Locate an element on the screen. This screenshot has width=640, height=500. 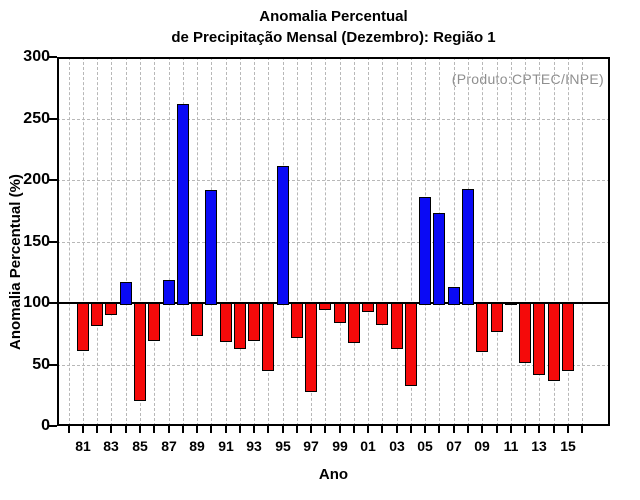
x-tick-label: 95 is located at coordinates (283, 446).